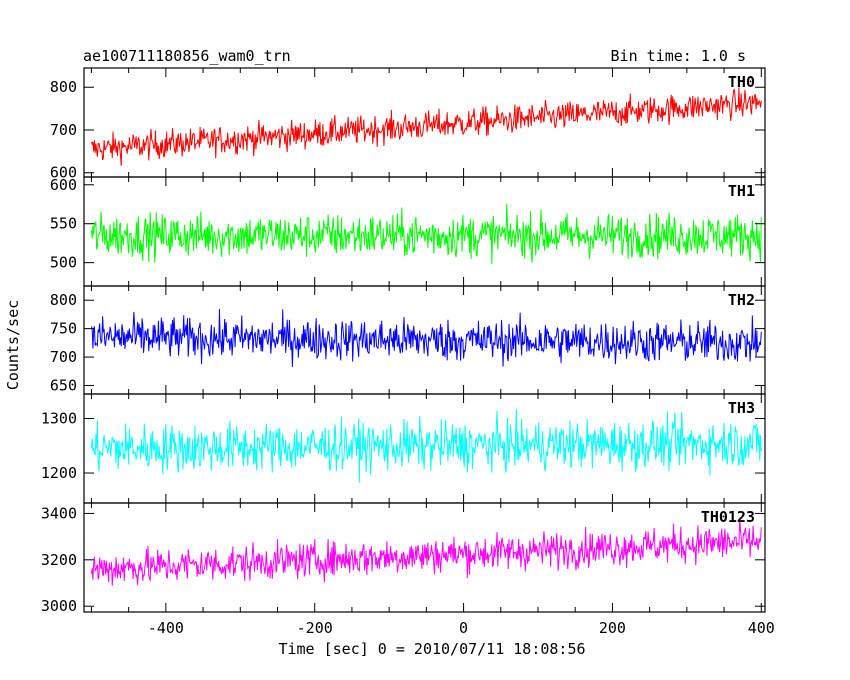  What do you see at coordinates (59, 513) in the screenshot?
I see `y-tick-label: 3400` at bounding box center [59, 513].